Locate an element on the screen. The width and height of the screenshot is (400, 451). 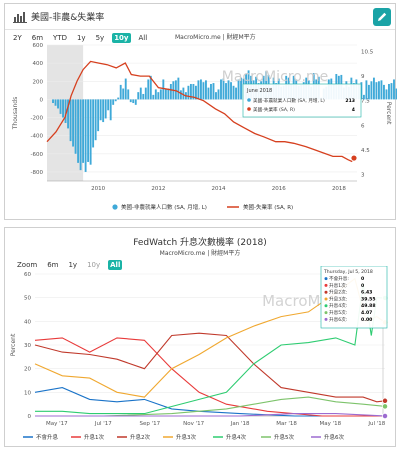
y-tick-left-400: 400 is located at coordinates (38, 64).